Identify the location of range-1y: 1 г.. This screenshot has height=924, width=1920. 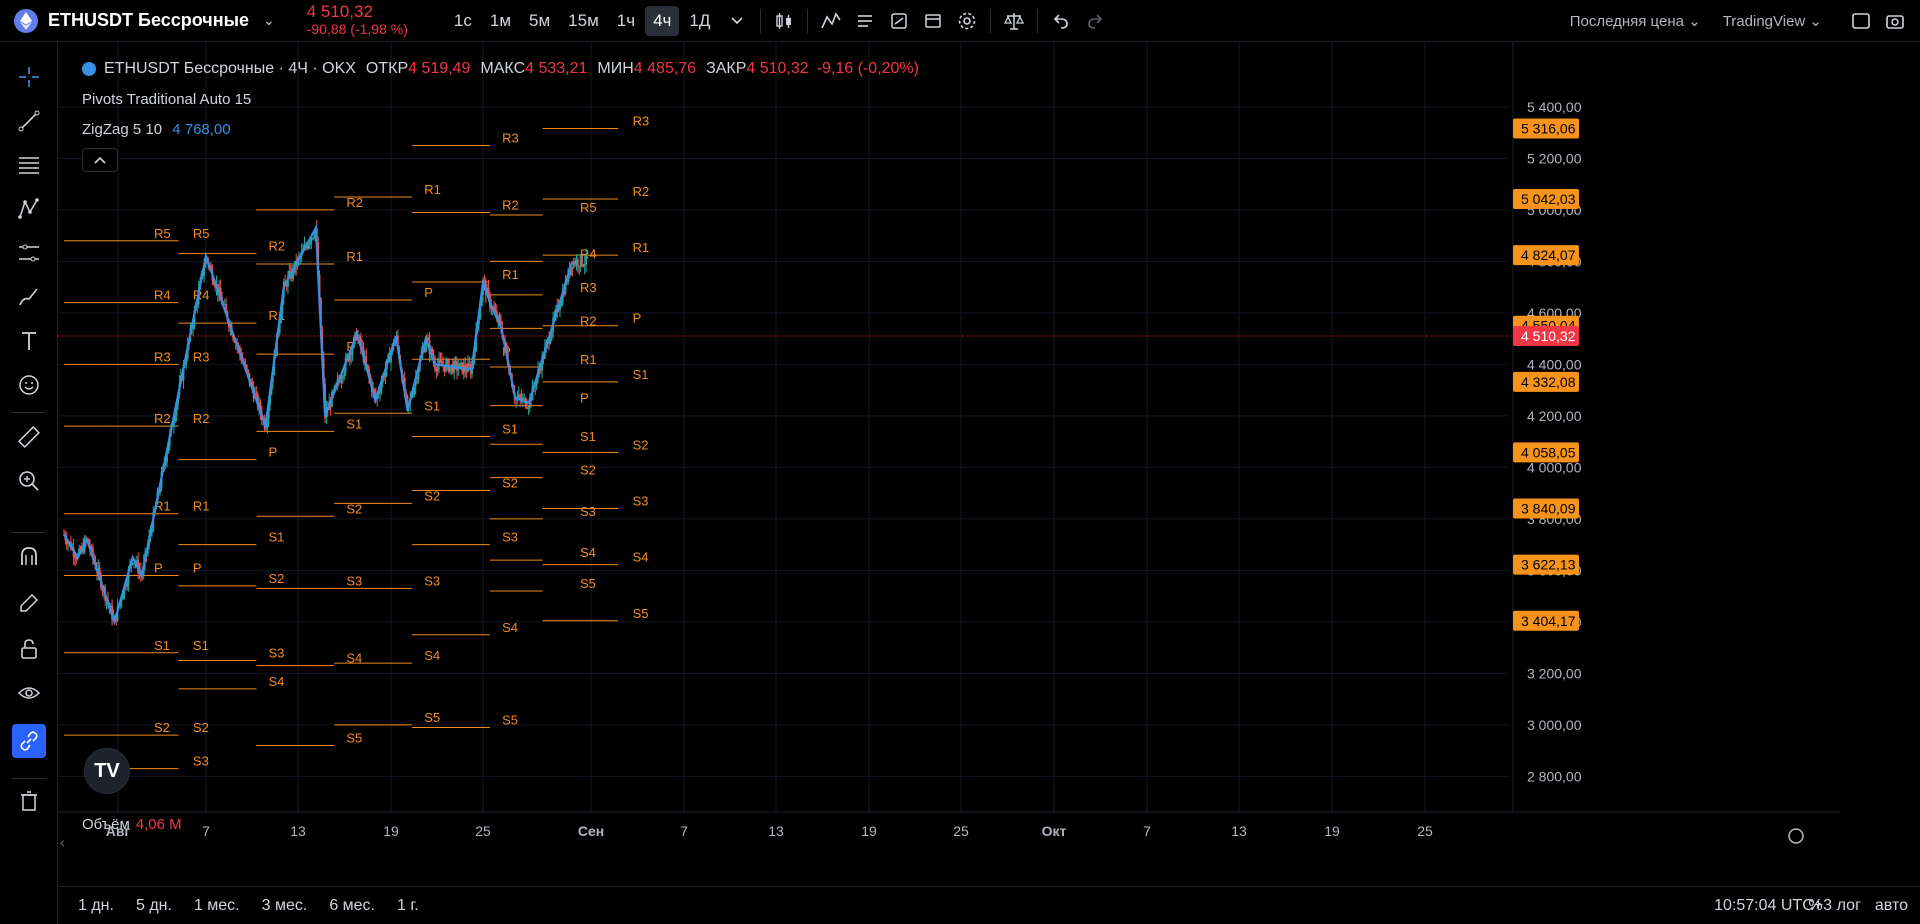
(408, 905).